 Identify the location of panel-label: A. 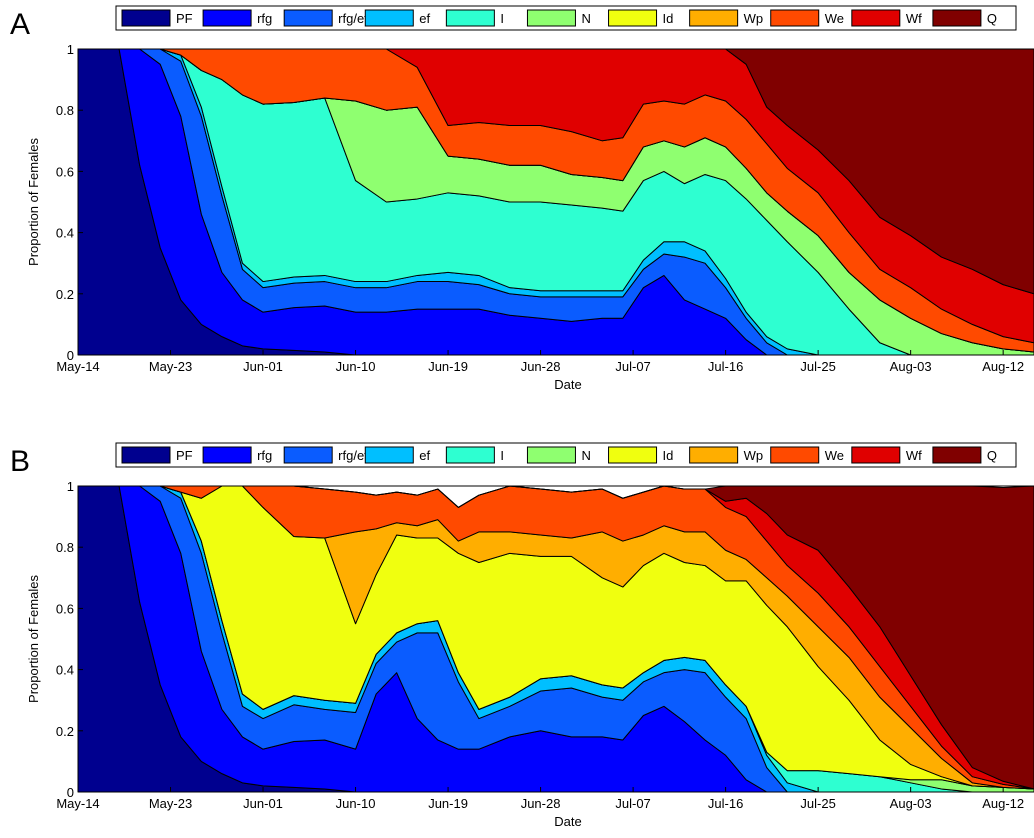
(20, 24).